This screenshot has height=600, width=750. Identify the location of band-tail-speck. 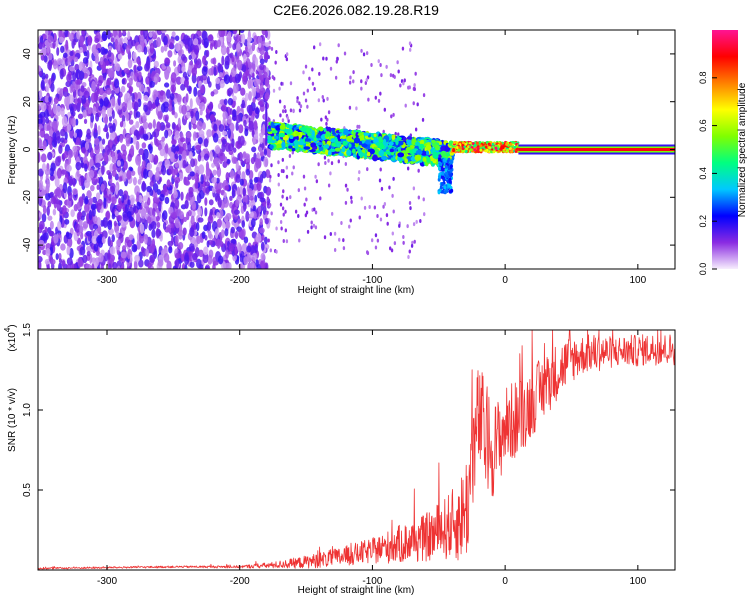
(439, 179).